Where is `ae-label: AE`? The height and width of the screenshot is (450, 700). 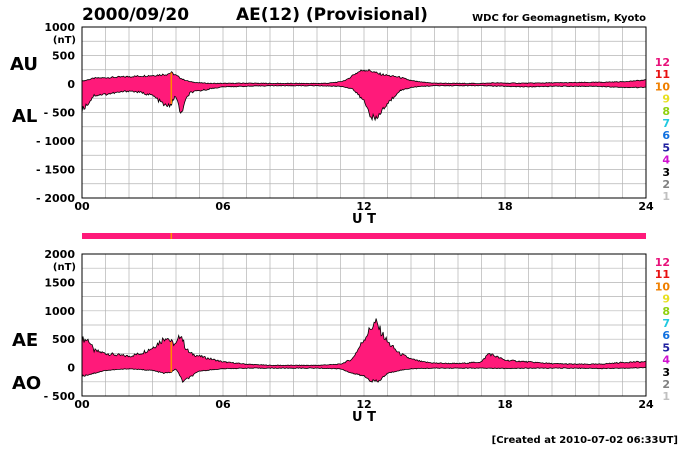
ae-label: AE is located at coordinates (25, 340).